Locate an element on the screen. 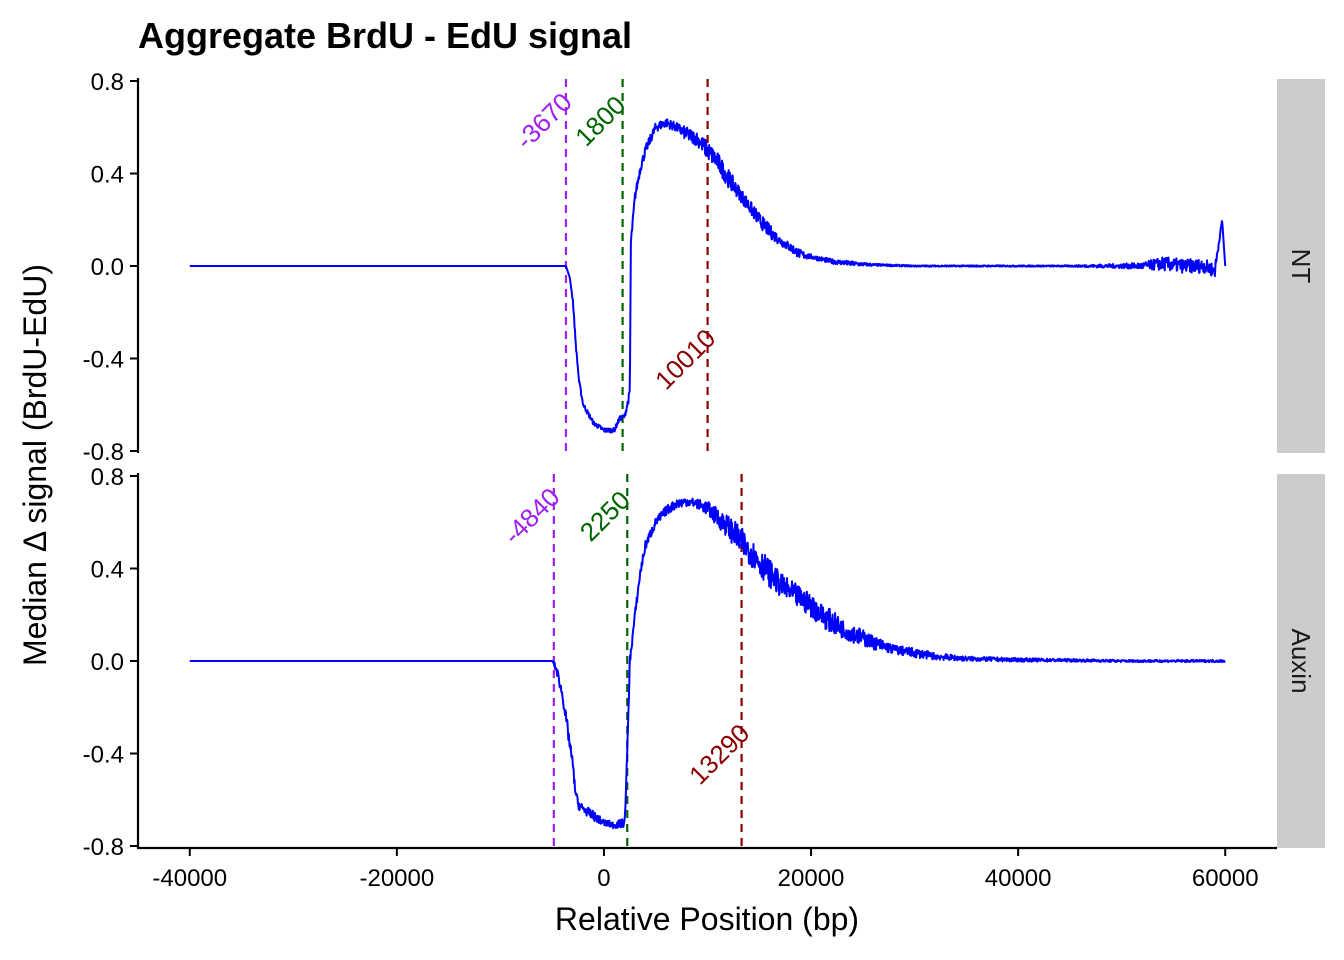  x-axis-title: Relative Position (bp) is located at coordinates (707, 919).